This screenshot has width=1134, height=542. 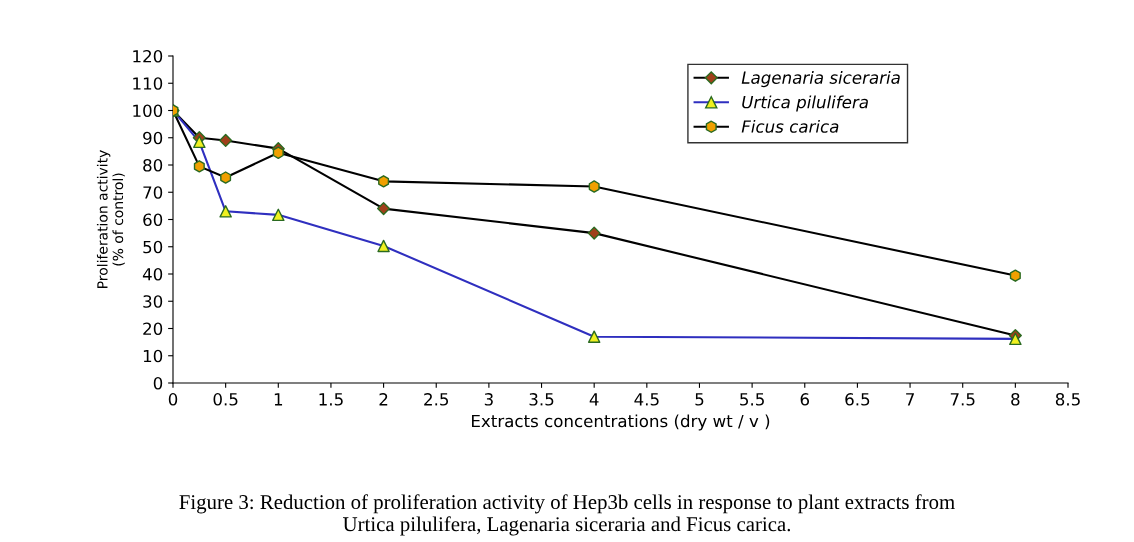 What do you see at coordinates (278, 399) in the screenshot?
I see `x-tick-label: 1` at bounding box center [278, 399].